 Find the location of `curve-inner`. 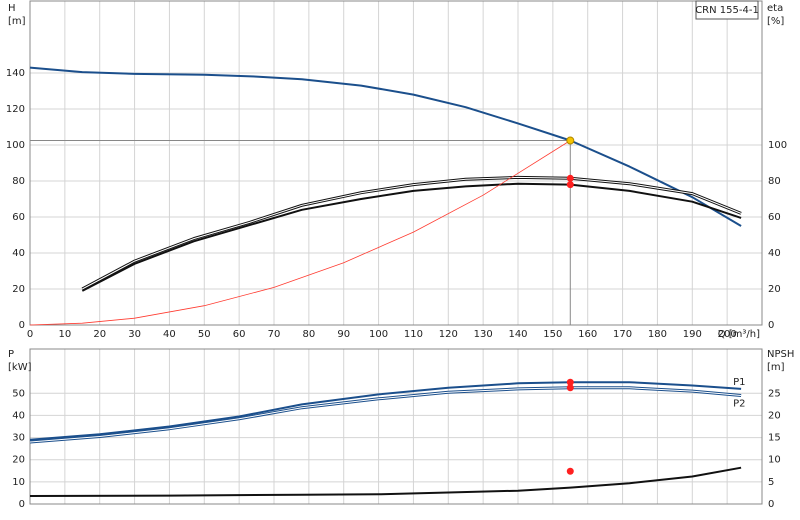

curve-inner is located at coordinates (385, 415).